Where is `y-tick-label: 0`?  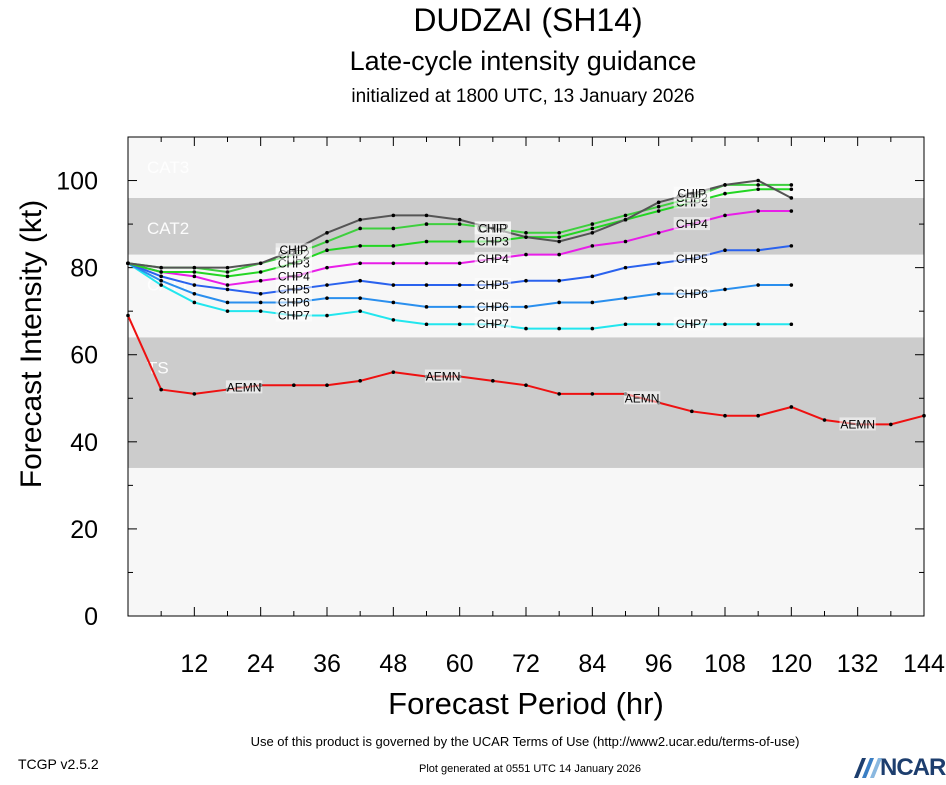
y-tick-label: 0 is located at coordinates (91, 617).